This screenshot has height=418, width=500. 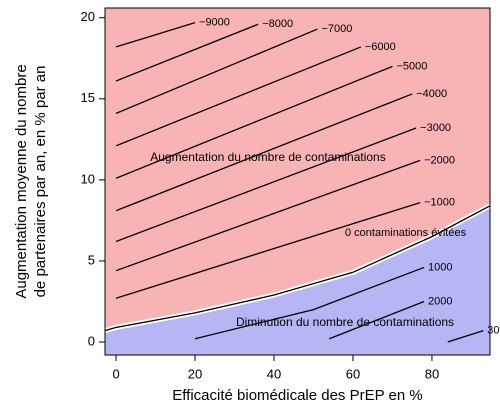 What do you see at coordinates (21, 181) in the screenshot?
I see `y-axis-title: Augmentation moyenne du nombre` at bounding box center [21, 181].